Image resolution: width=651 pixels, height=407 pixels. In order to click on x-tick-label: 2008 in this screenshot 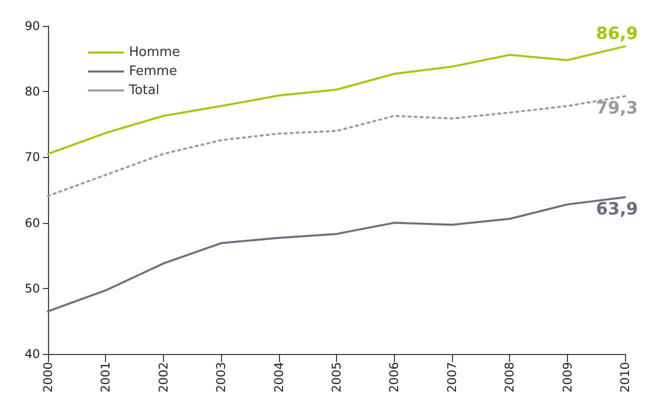, I will do `click(509, 377)`.